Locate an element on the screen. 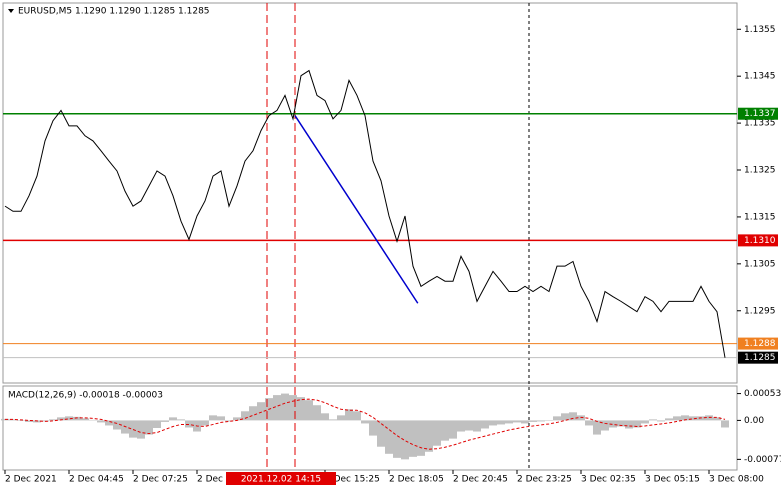 This screenshot has height=489, width=781. macd-title: MACD(12,26,9) -0.00018 -0.00003 is located at coordinates (85, 396).